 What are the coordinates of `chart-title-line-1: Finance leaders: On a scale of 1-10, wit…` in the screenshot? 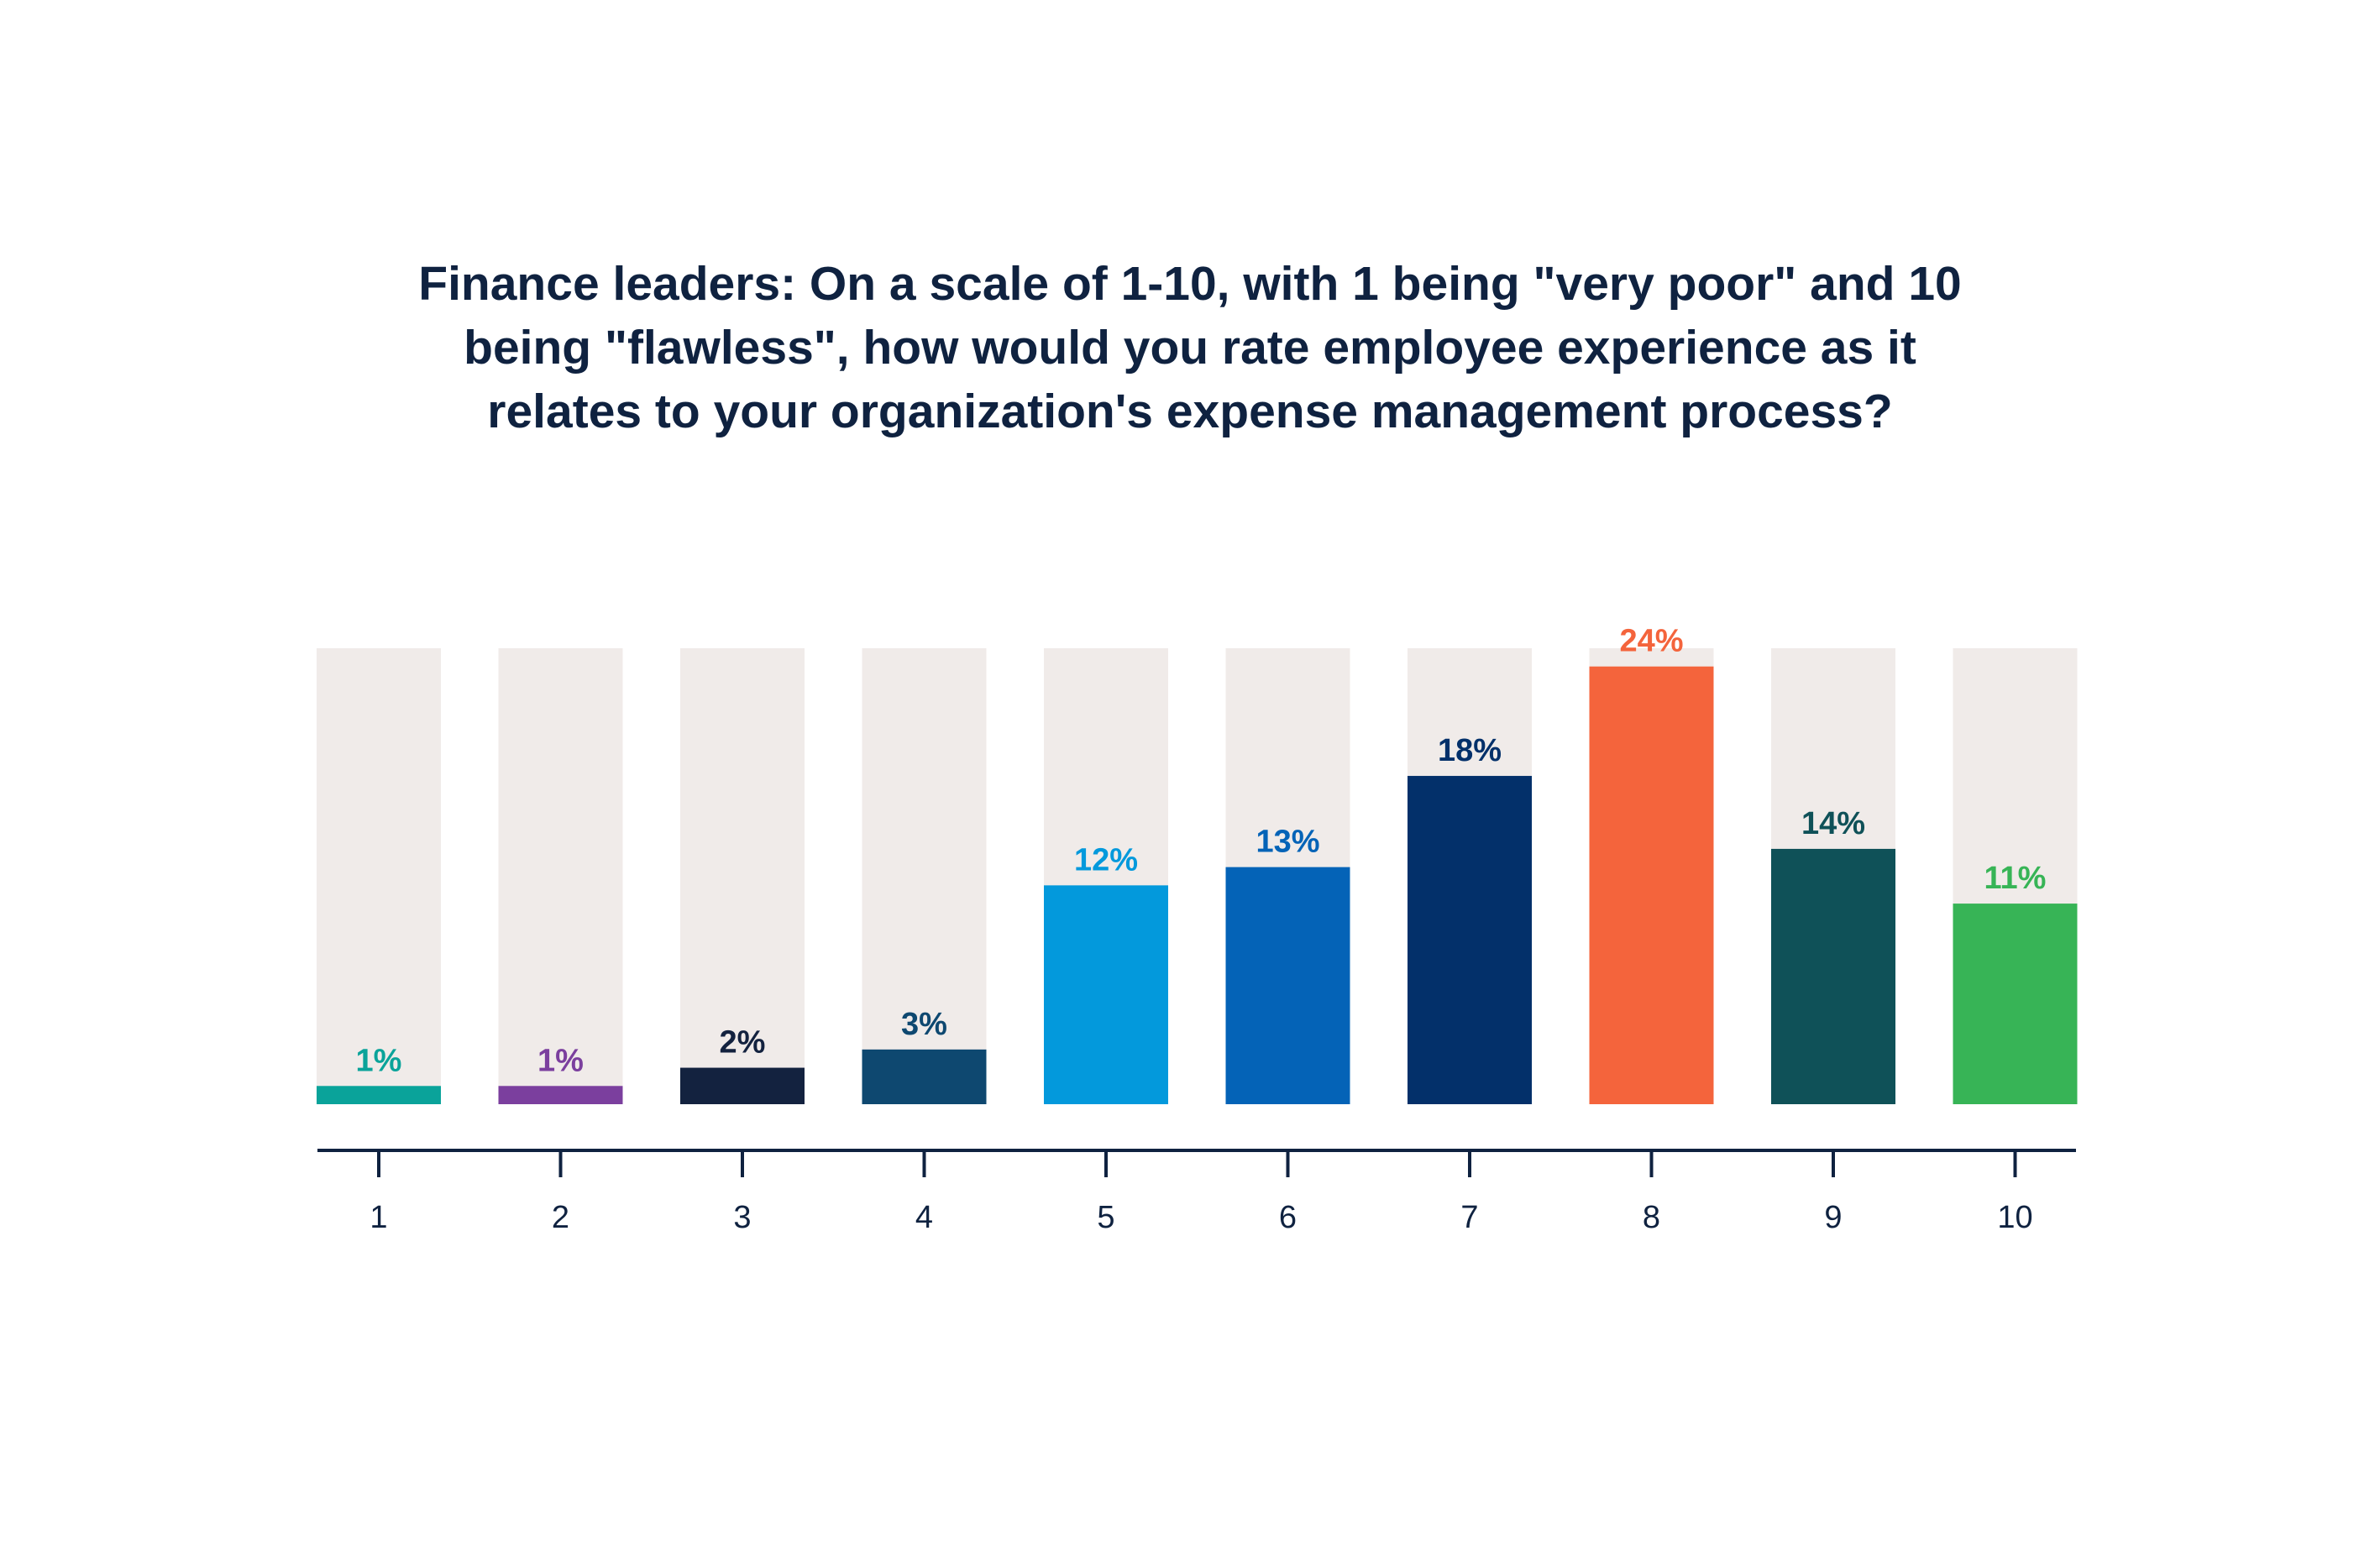 It's located at (1190, 284).